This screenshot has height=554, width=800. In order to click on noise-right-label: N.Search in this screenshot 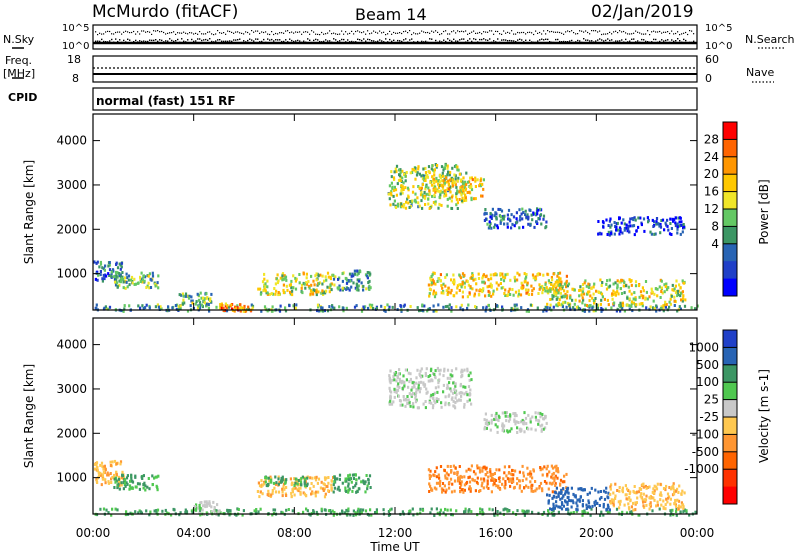, I will do `click(770, 39)`.